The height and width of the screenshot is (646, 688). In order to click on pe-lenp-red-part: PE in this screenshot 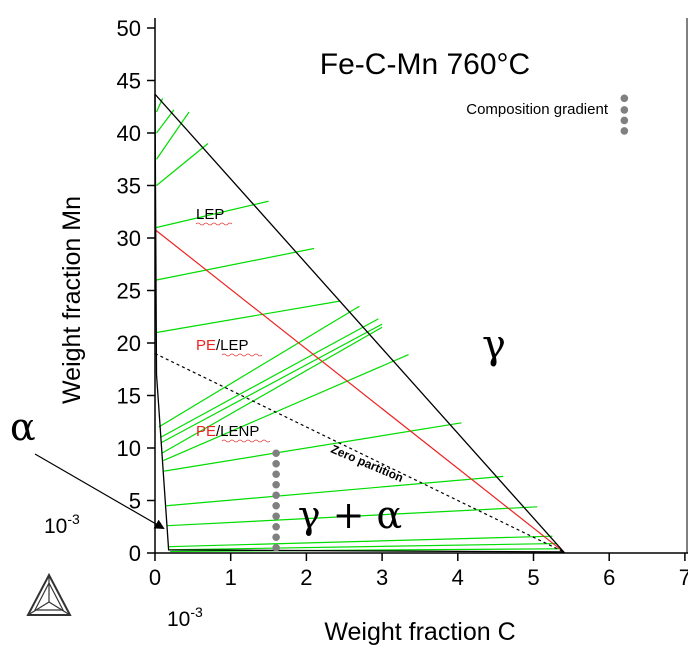, I will do `click(206, 431)`.